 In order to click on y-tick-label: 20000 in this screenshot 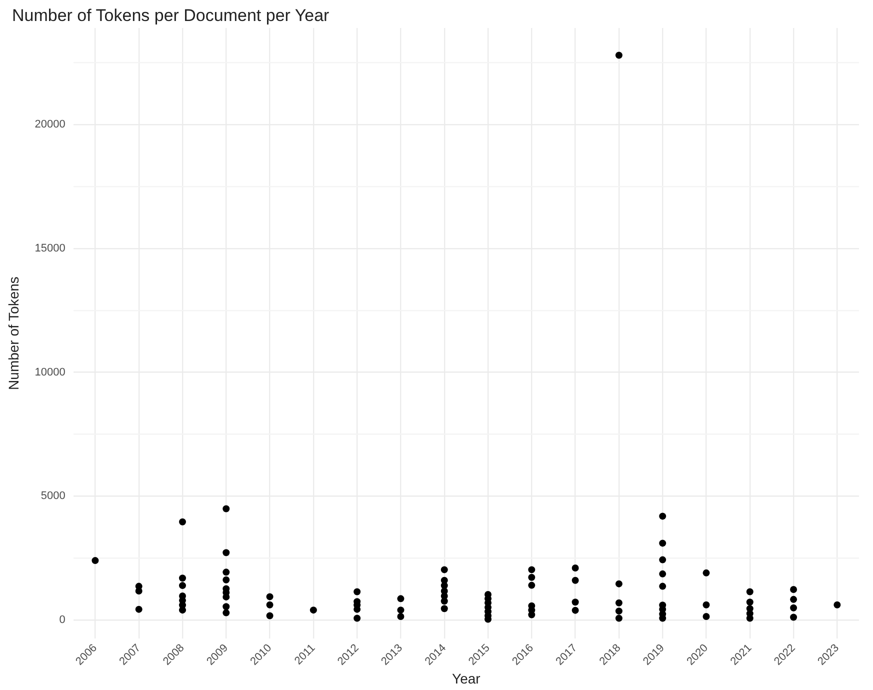, I will do `click(50, 124)`.